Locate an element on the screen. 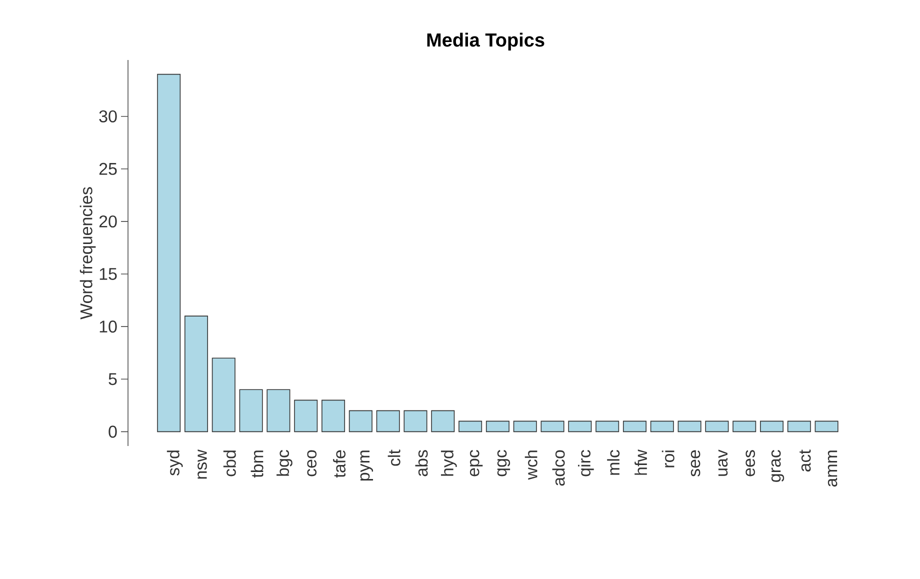 The width and height of the screenshot is (920, 579). x-tick-label: mlc is located at coordinates (613, 462).